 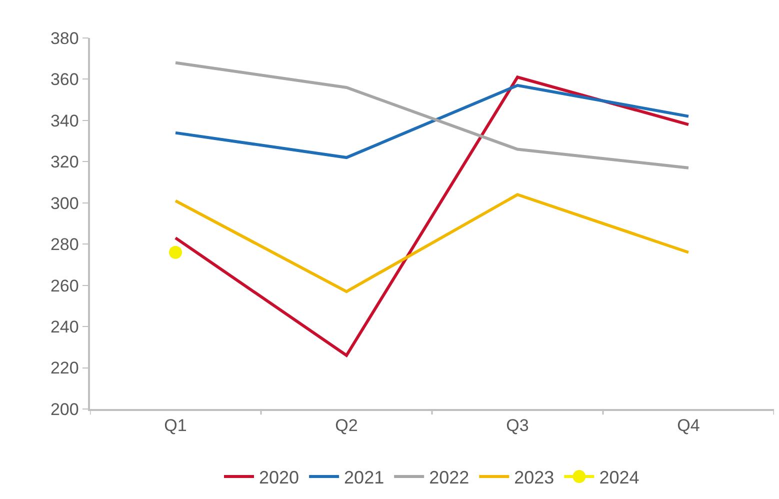 I want to click on y-tick-label: 280, so click(x=64, y=244).